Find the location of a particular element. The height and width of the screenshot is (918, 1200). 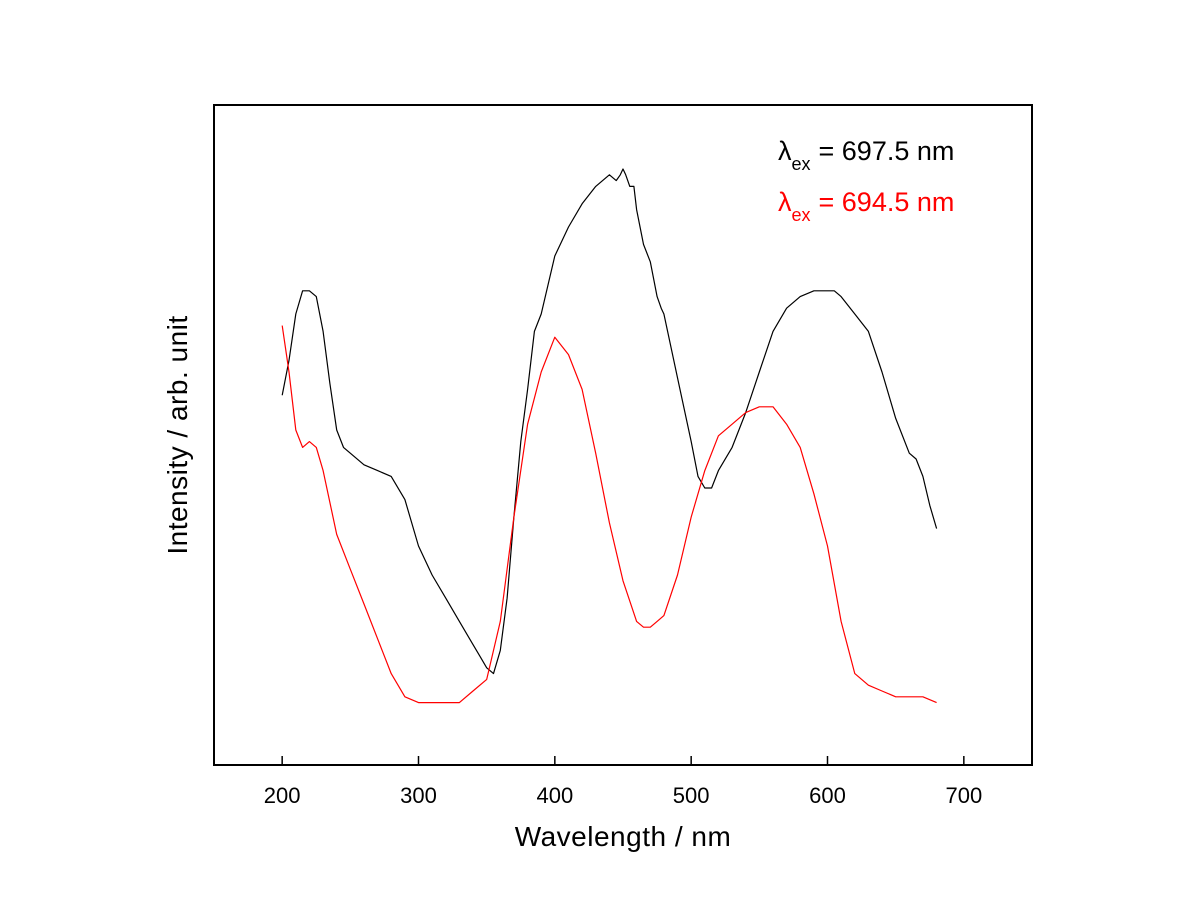

legend: λex = 697.5 nm λex = 694.5 nm is located at coordinates (866, 180).